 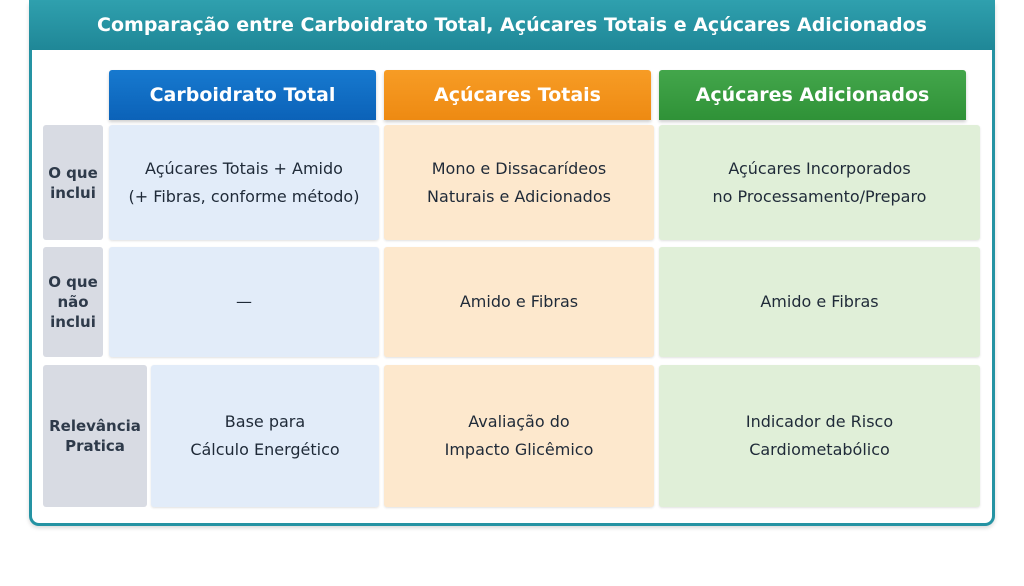 I want to click on cell-line: Avaliação do, so click(x=519, y=421).